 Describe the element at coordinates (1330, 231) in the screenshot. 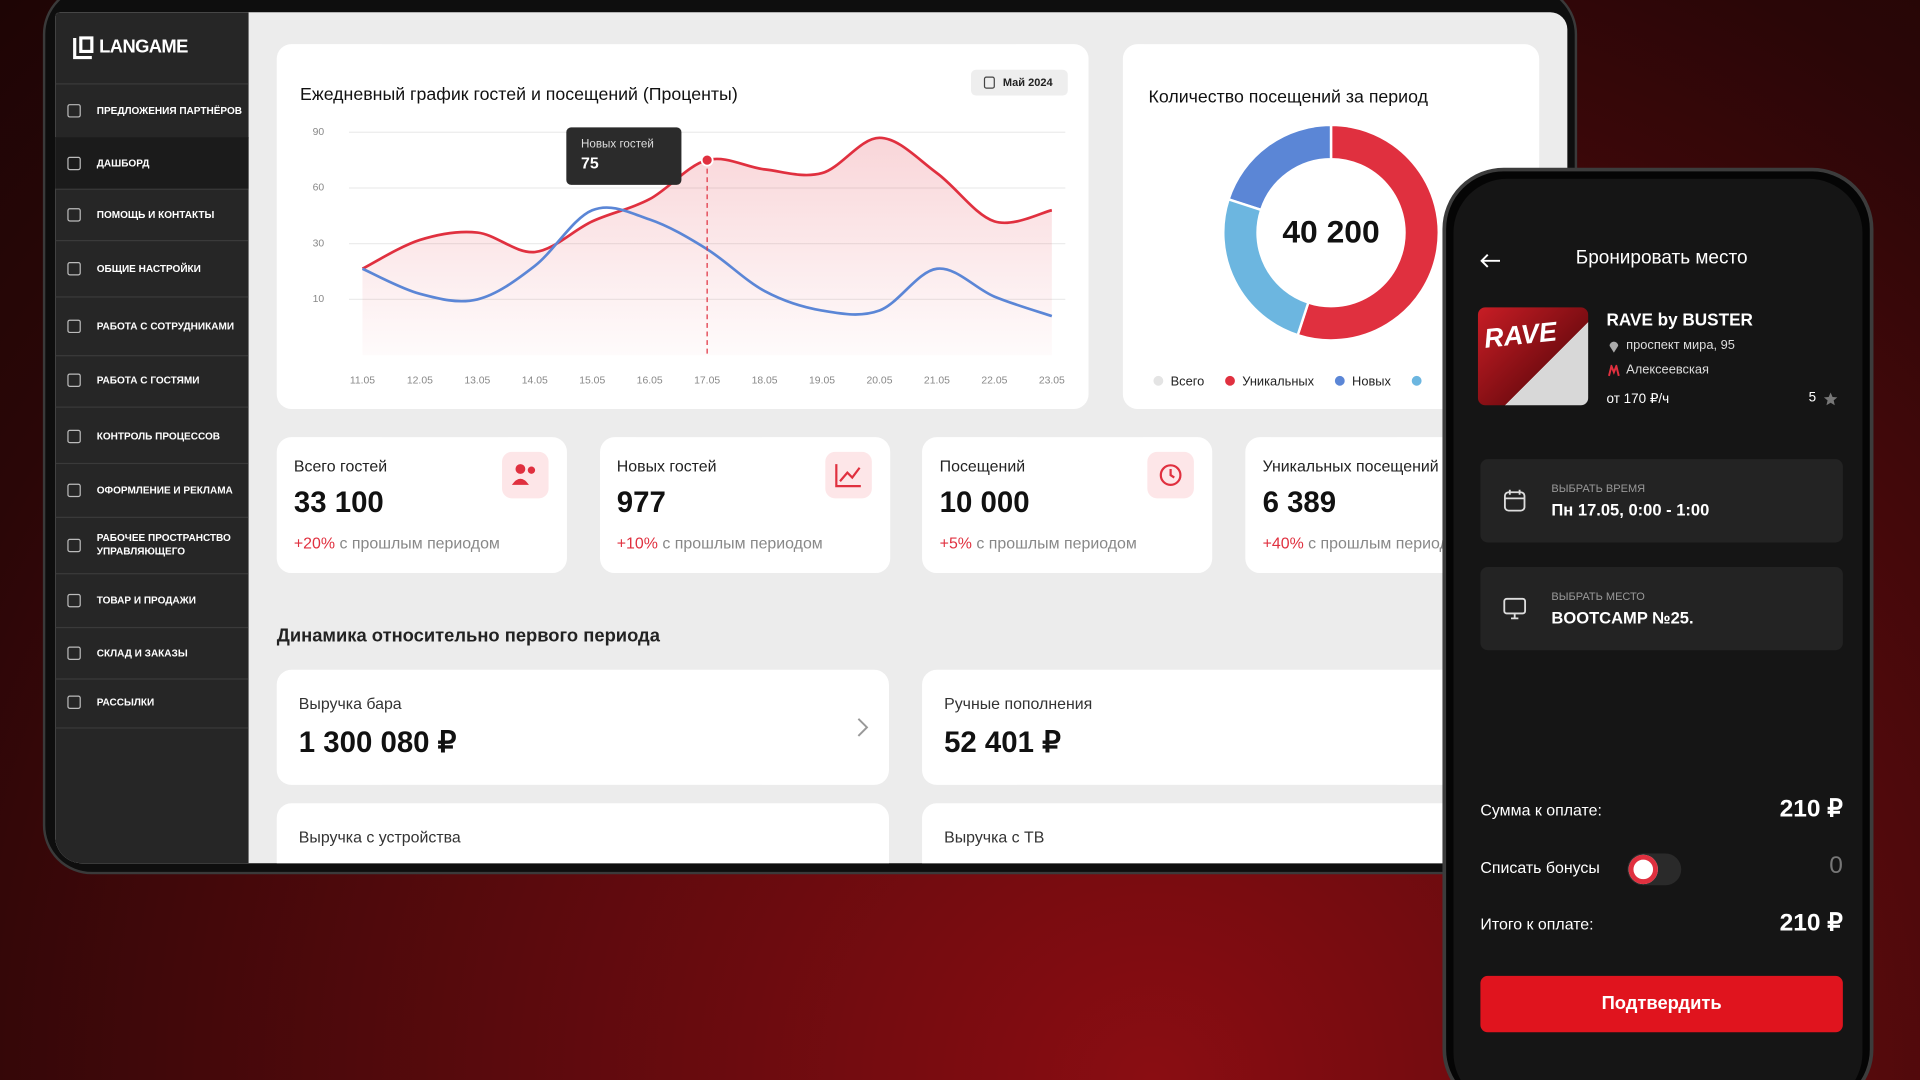

I see `donut-center-label: 40 200` at that location.